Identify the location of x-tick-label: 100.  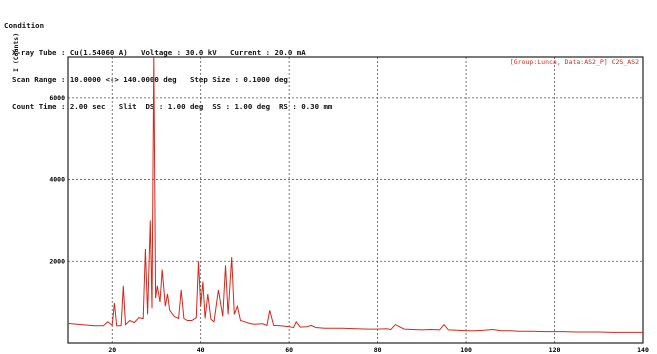
(466, 350).